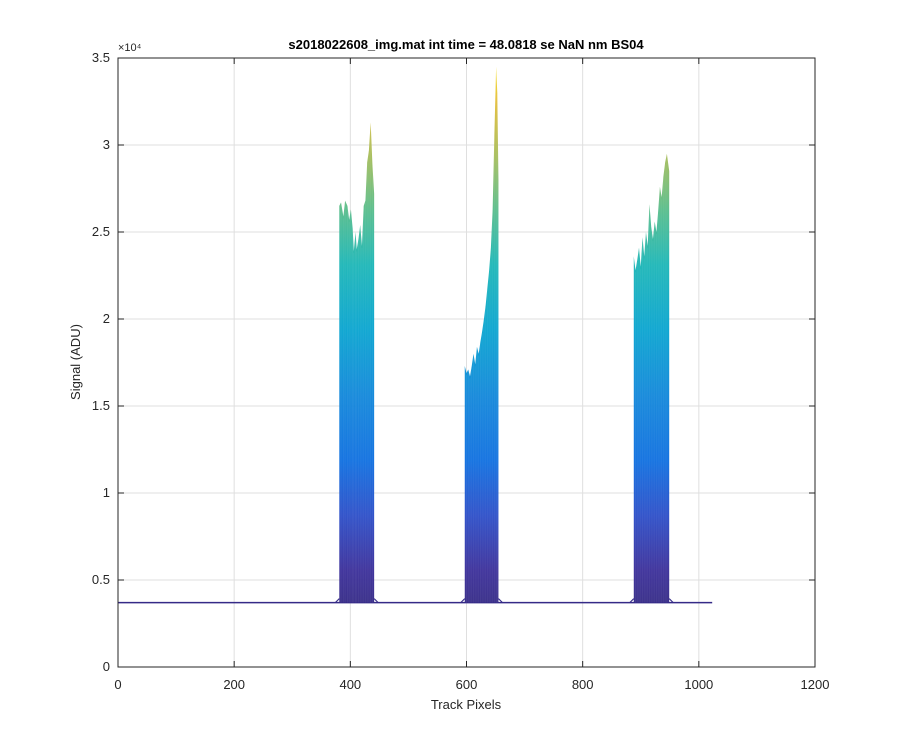 Image resolution: width=900 pixels, height=750 pixels. What do you see at coordinates (106, 492) in the screenshot?
I see `y-tick-label: 1` at bounding box center [106, 492].